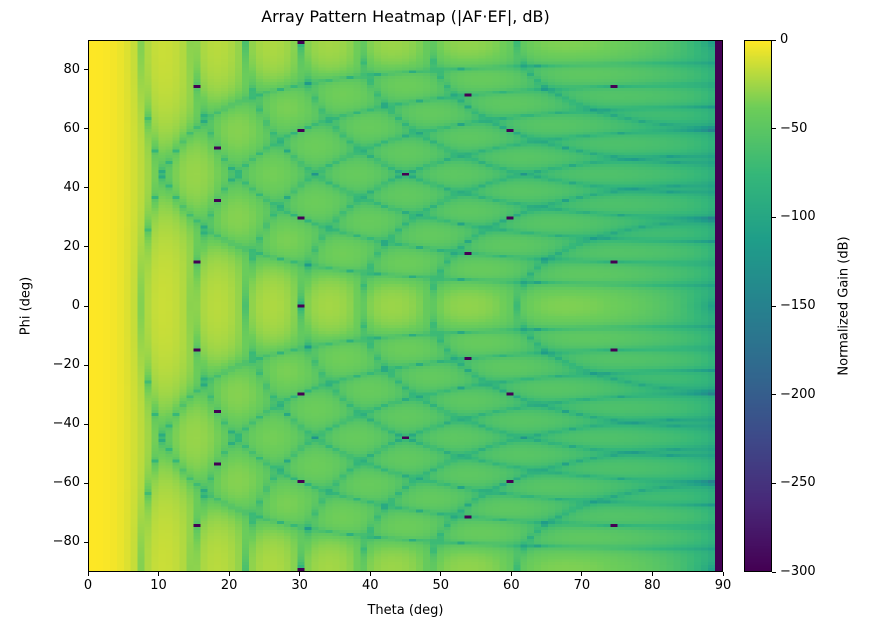 The width and height of the screenshot is (885, 637). What do you see at coordinates (71, 187) in the screenshot?
I see `y-tick-label: 40` at bounding box center [71, 187].